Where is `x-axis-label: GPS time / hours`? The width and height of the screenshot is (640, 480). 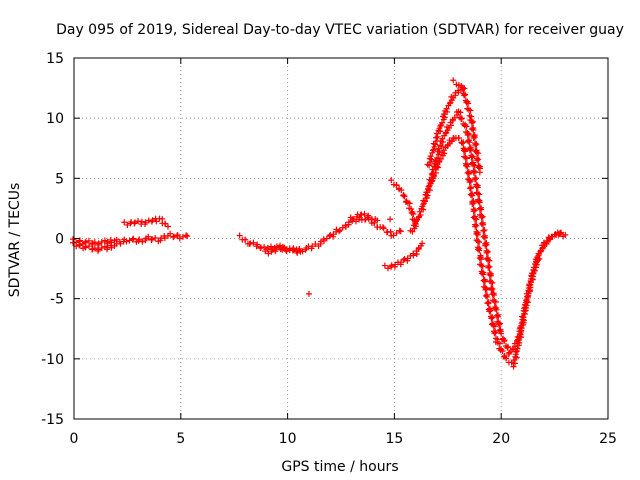 x-axis-label: GPS time / hours is located at coordinates (339, 467).